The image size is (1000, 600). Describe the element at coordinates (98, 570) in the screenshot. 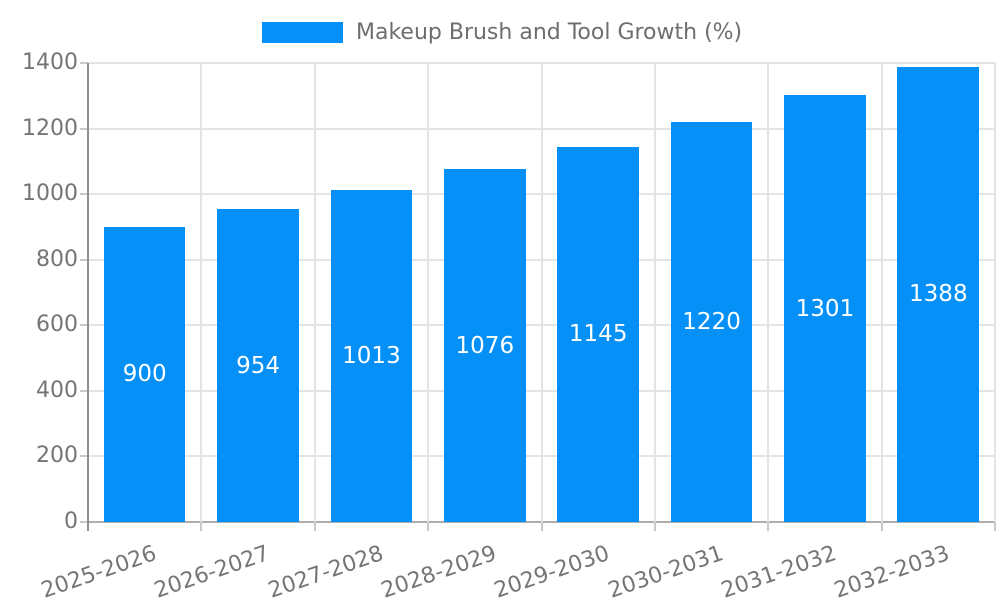

I see `x-axis-tick-label: 2025-2026` at that location.